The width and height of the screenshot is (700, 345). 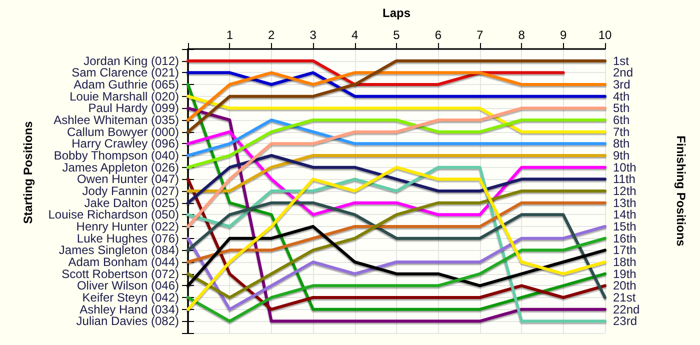 What do you see at coordinates (354, 35) in the screenshot?
I see `x-tick-label: 4` at bounding box center [354, 35].